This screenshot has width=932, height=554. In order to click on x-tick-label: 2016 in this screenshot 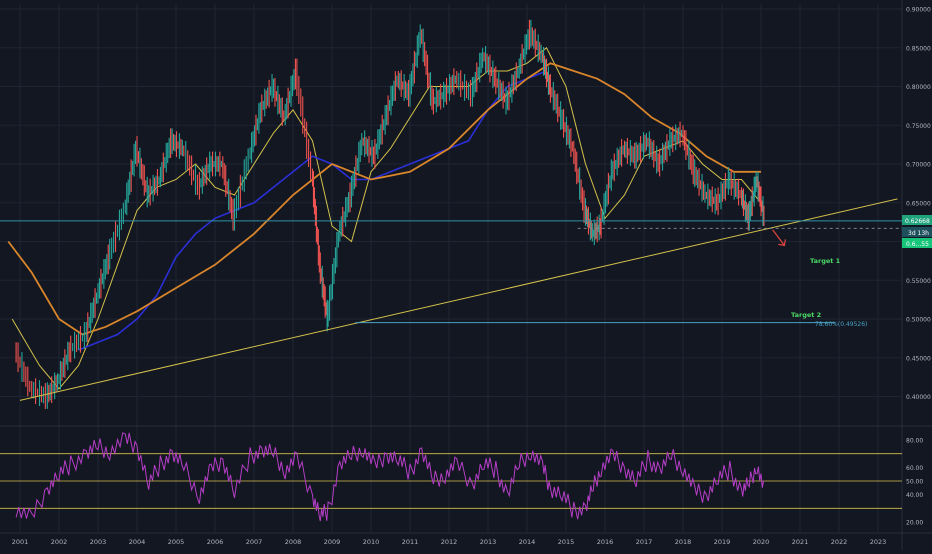, I will do `click(605, 542)`.